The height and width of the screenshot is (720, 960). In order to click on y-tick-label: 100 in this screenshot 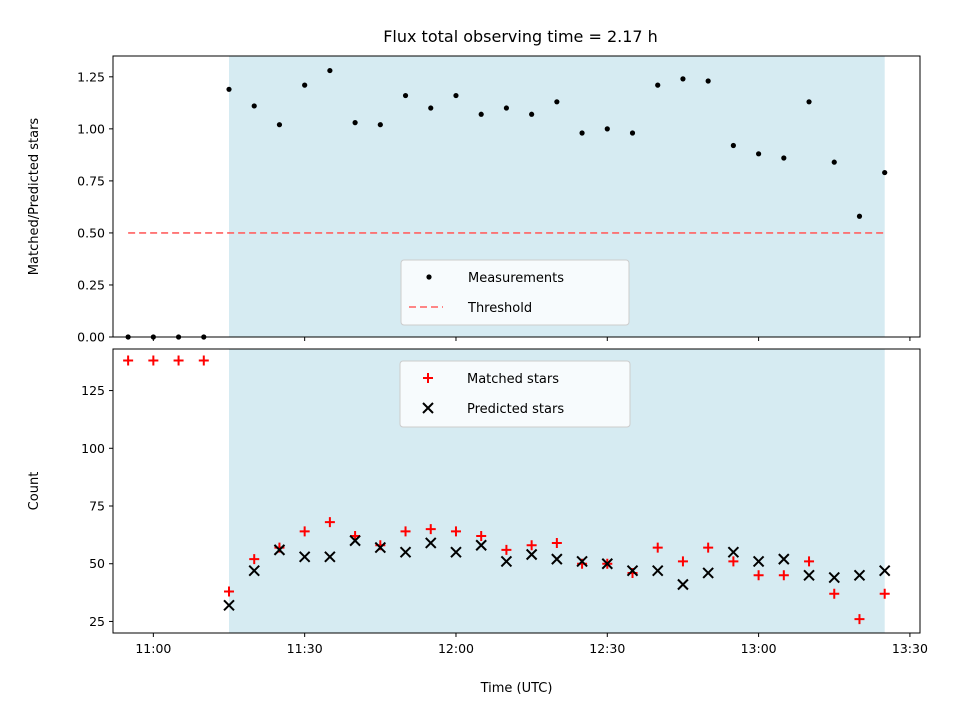, I will do `click(93, 448)`.